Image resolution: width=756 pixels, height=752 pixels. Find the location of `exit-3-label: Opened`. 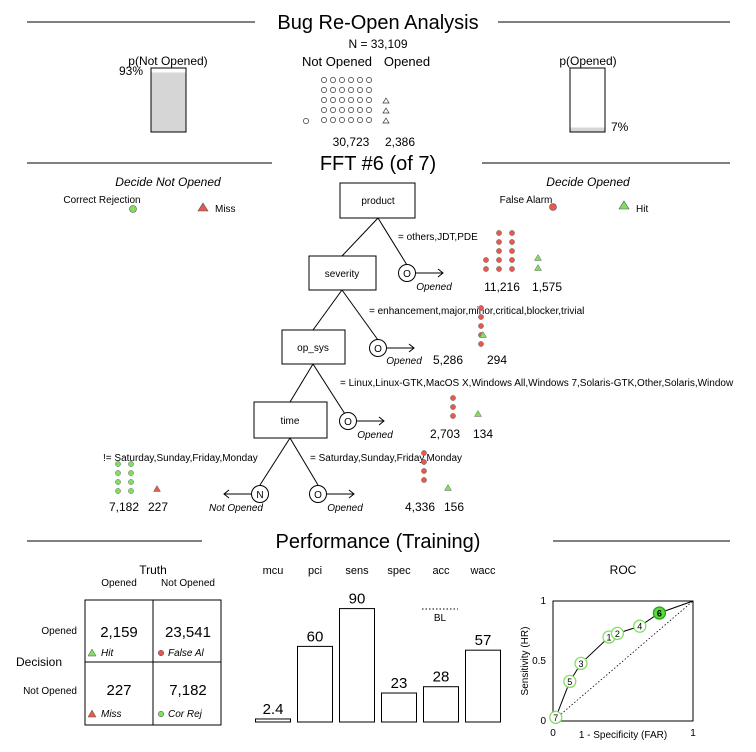

exit-3-label: Opened is located at coordinates (375, 435).